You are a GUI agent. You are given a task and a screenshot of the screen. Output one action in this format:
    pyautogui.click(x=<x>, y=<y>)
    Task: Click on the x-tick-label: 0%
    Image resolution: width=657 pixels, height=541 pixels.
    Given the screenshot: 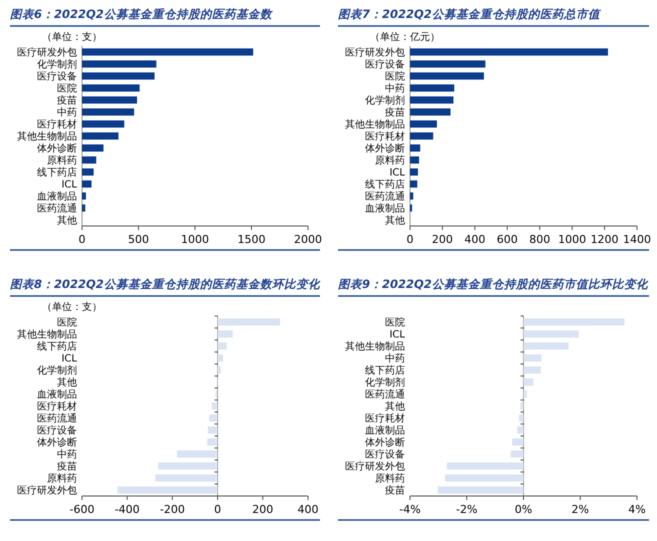 What is the action you would take?
    pyautogui.click(x=523, y=509)
    